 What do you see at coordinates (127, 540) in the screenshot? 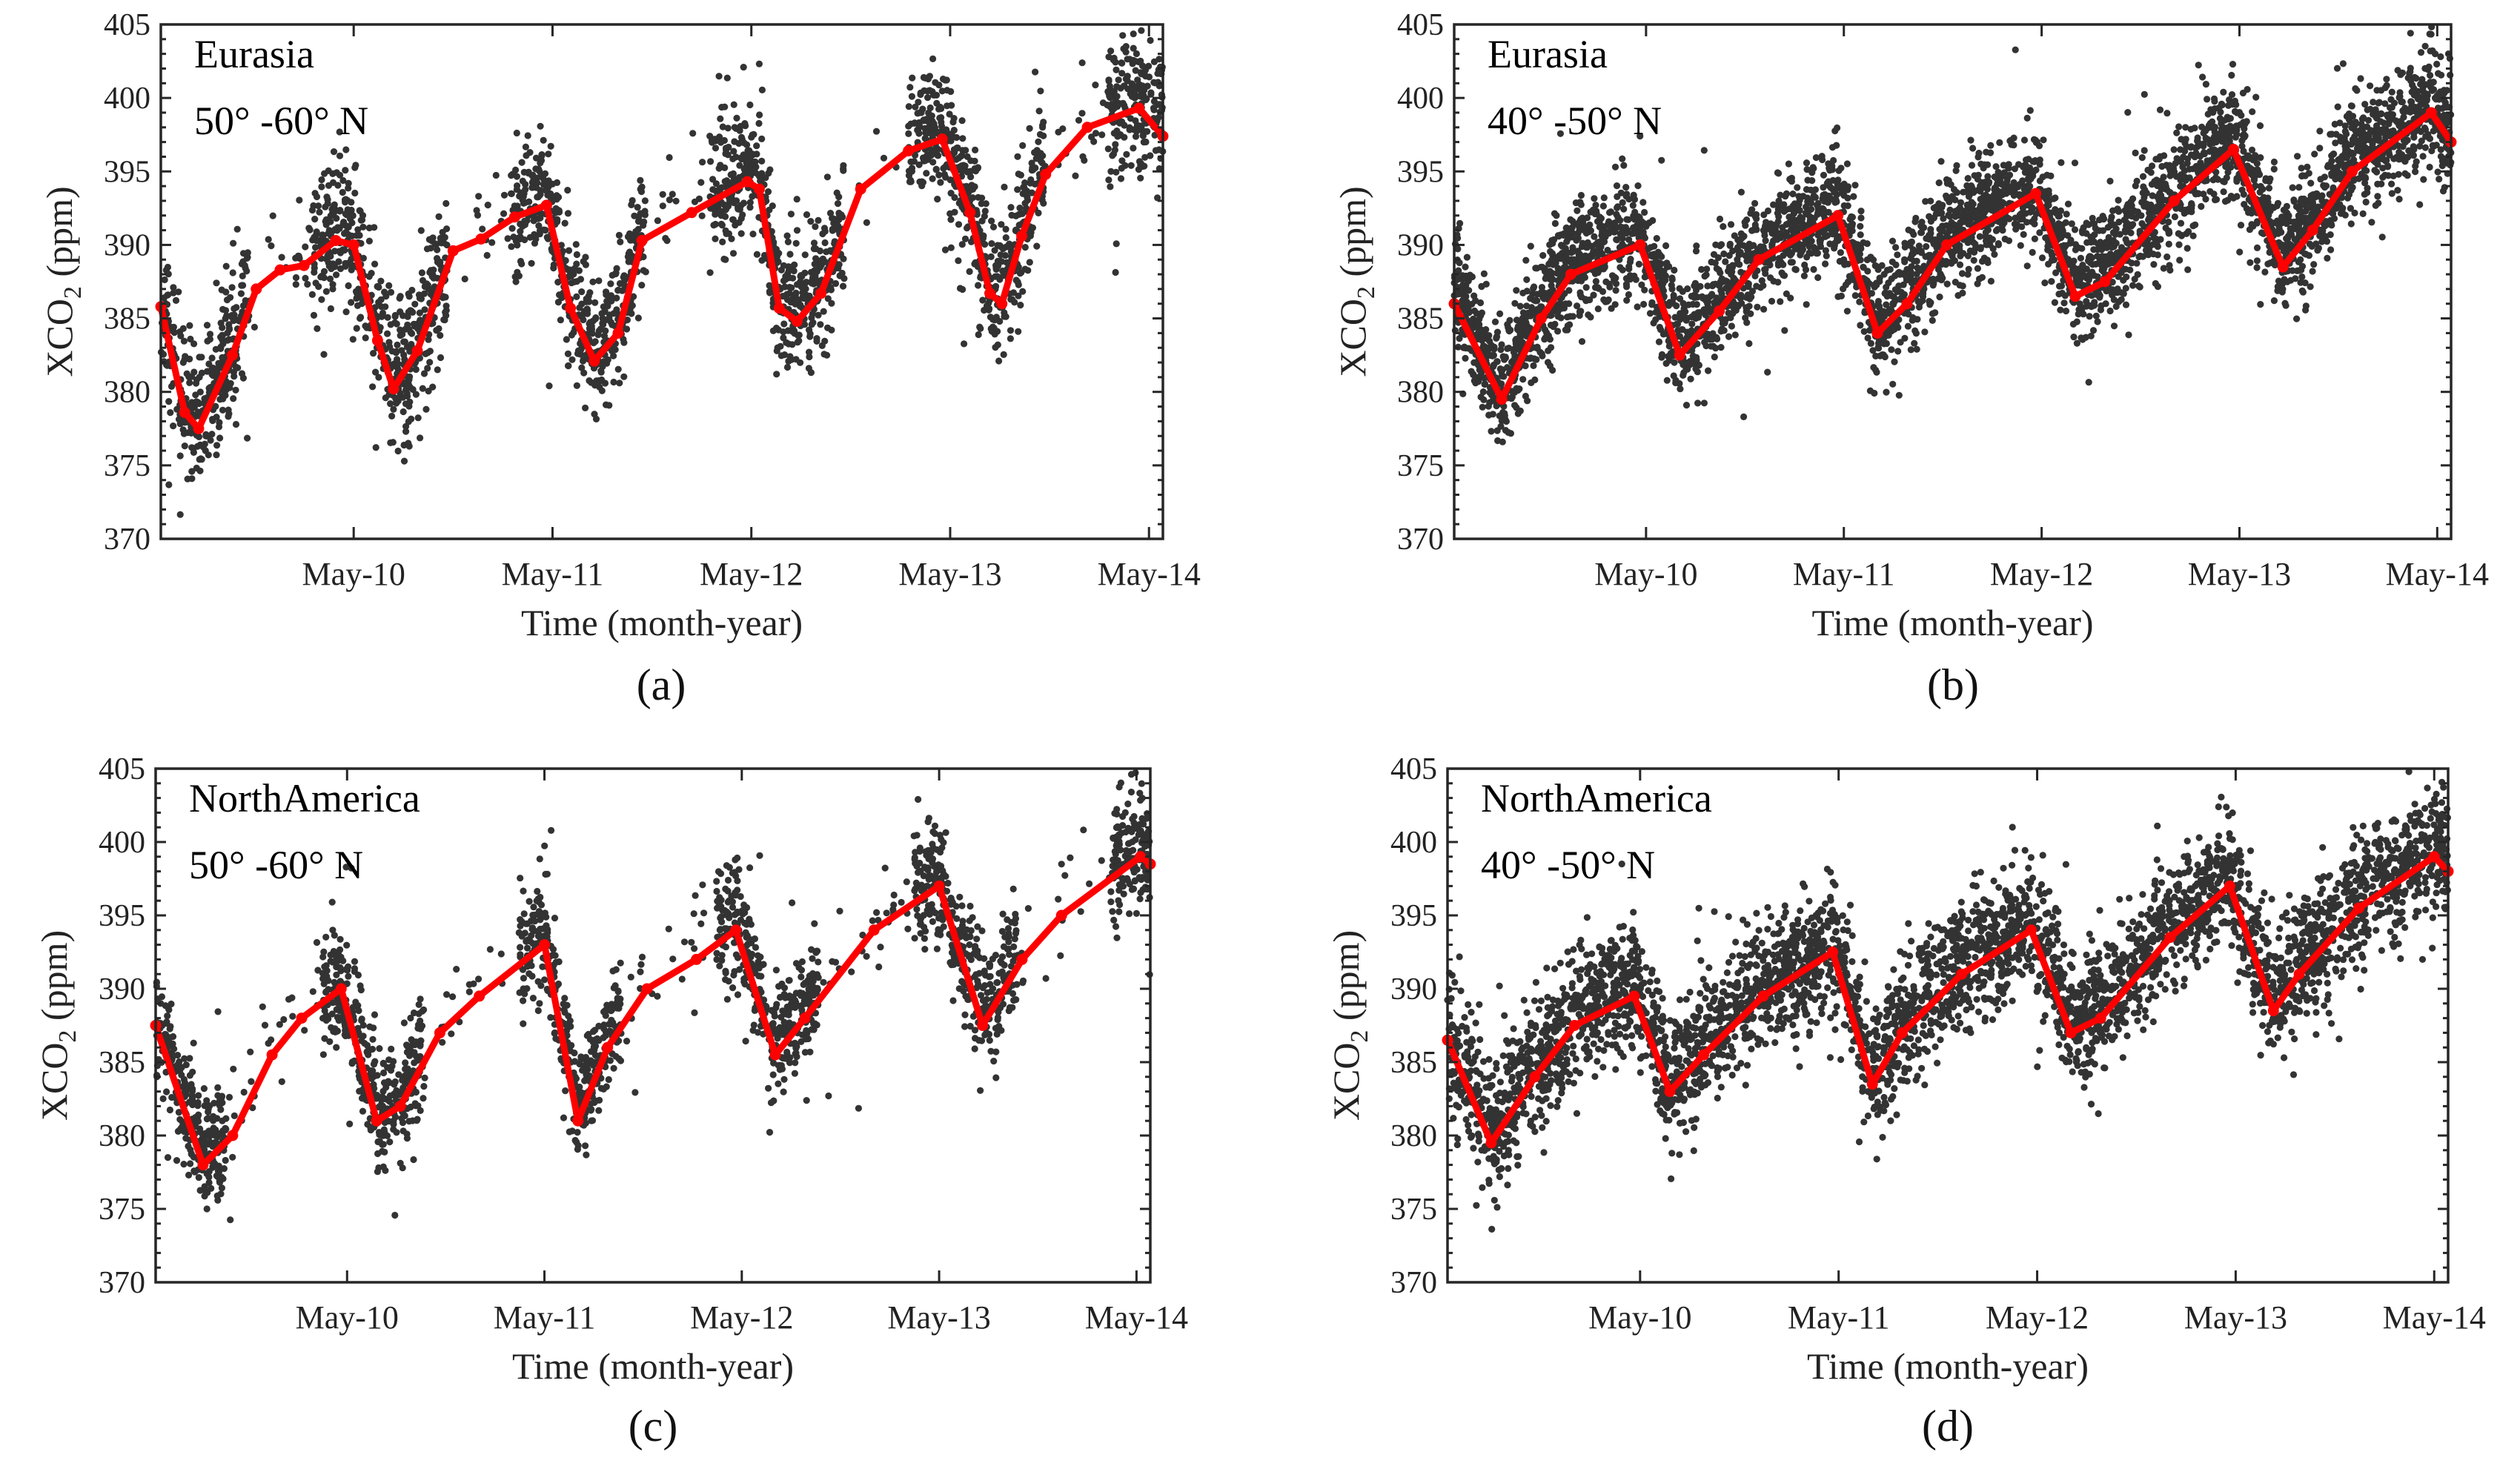
I see `y-tick-label: 370` at bounding box center [127, 540].